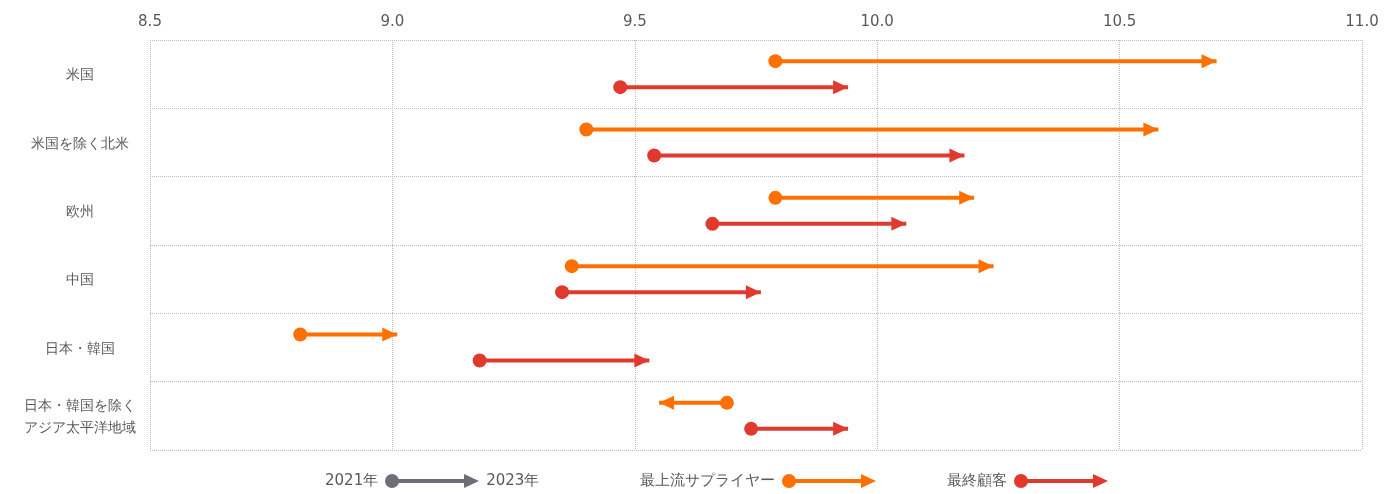 The height and width of the screenshot is (494, 1385). I want to click on x-tick-label: 8.5, so click(150, 20).